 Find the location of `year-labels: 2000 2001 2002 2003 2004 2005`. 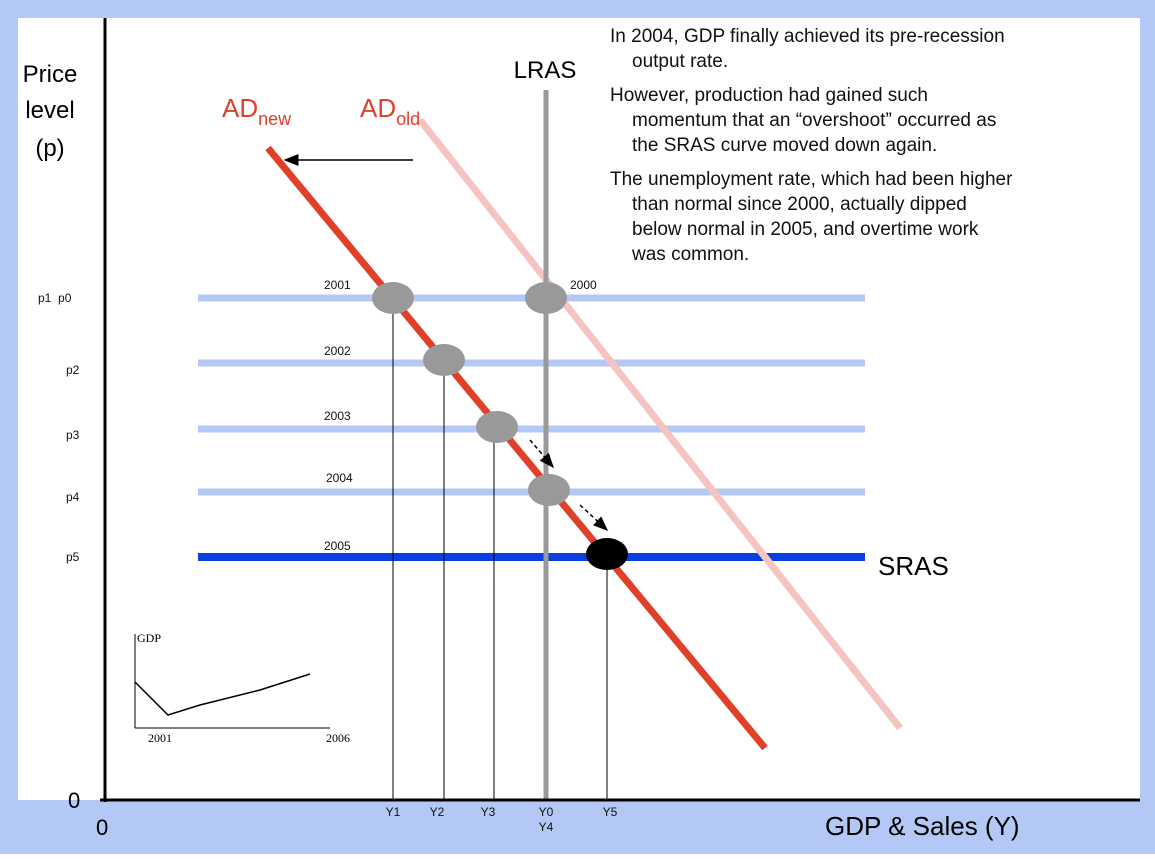

year-labels: 2000 2001 2002 2003 2004 2005 is located at coordinates (460, 415).